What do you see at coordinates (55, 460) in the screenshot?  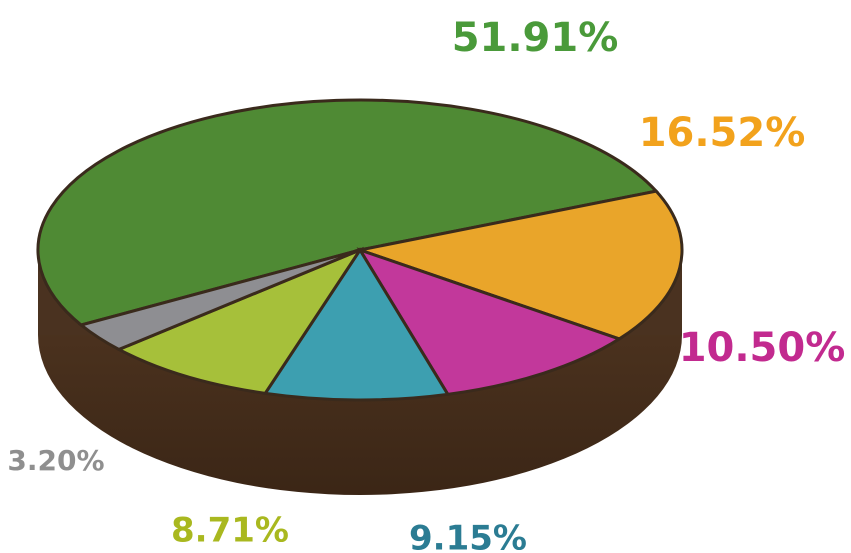 I see `value-label: 3.20%` at bounding box center [55, 460].